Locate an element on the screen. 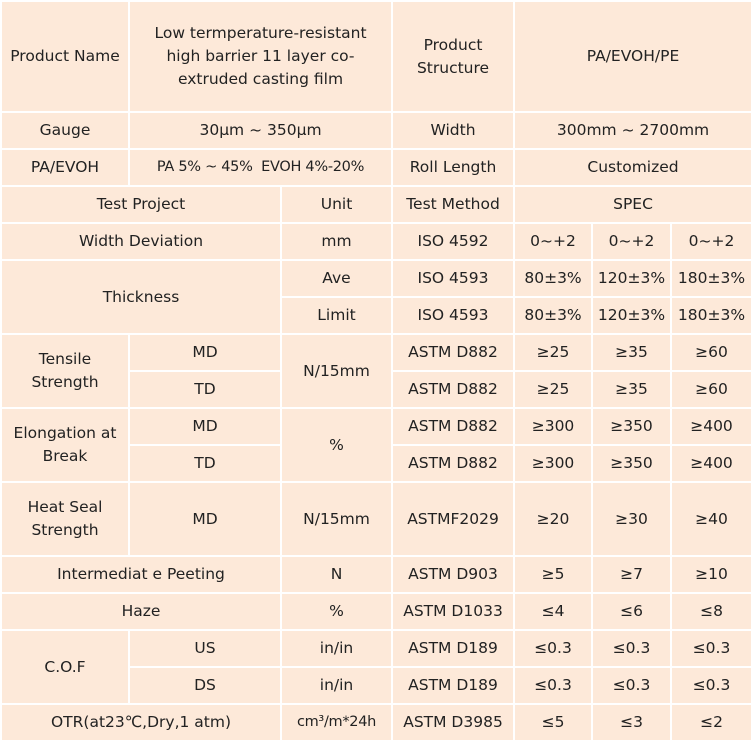  method-cell: ASTMF2029 is located at coordinates (453, 519).